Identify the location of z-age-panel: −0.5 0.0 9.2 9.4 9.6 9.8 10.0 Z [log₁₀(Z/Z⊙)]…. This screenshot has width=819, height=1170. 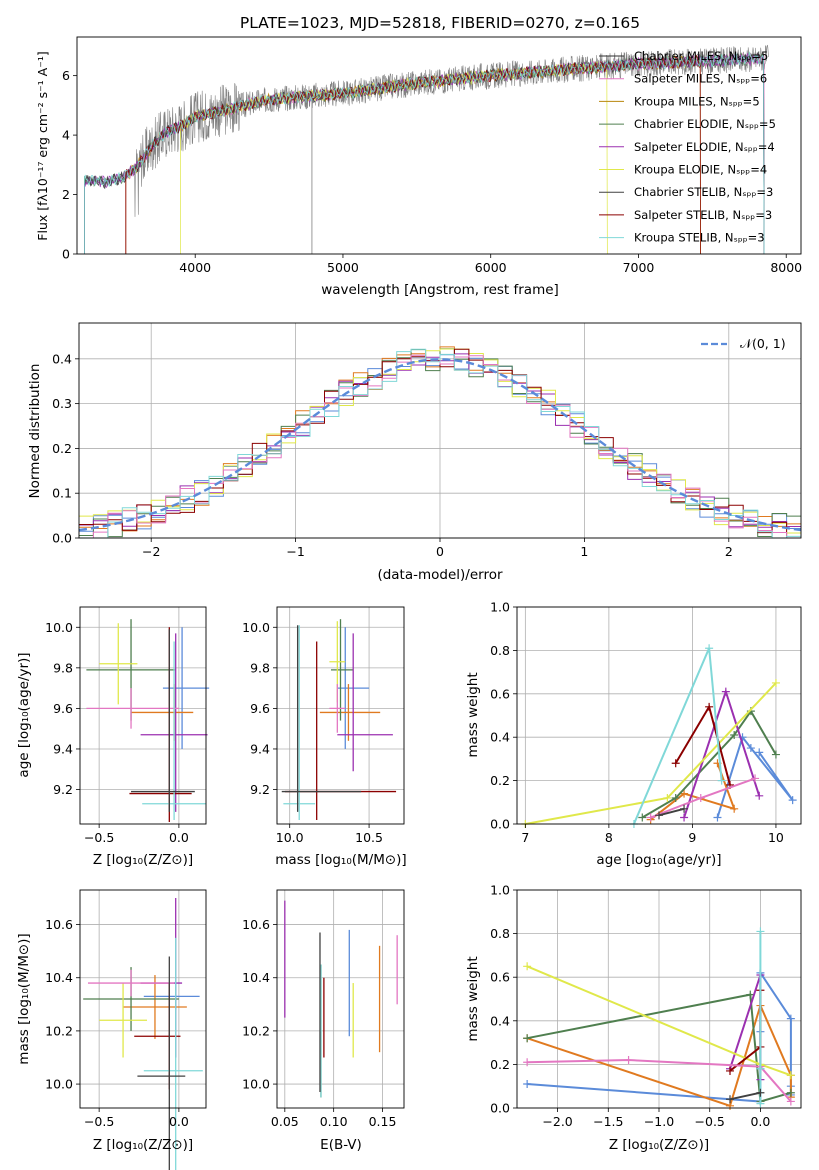
(113, 737).